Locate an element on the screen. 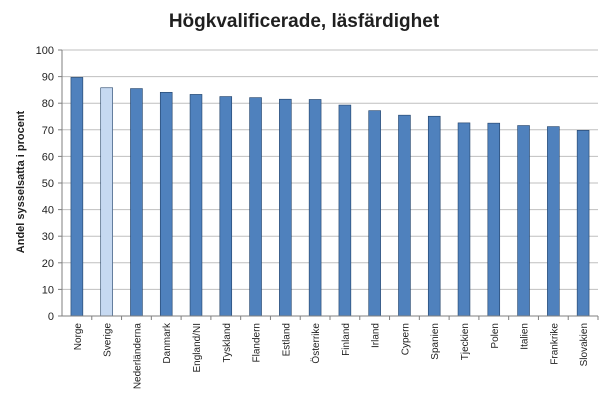  y-tick-label: 20 is located at coordinates (48, 264).